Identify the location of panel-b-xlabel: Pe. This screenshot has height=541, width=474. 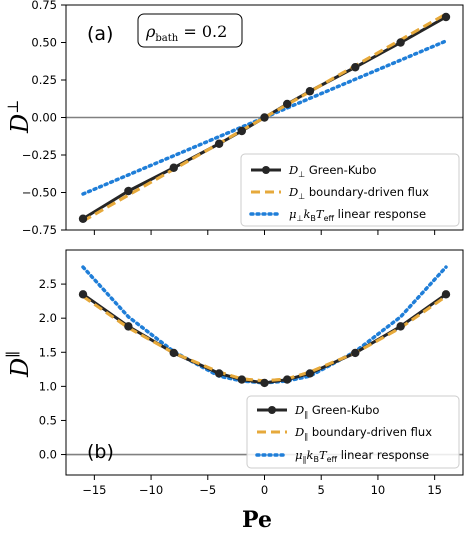
(257, 520).